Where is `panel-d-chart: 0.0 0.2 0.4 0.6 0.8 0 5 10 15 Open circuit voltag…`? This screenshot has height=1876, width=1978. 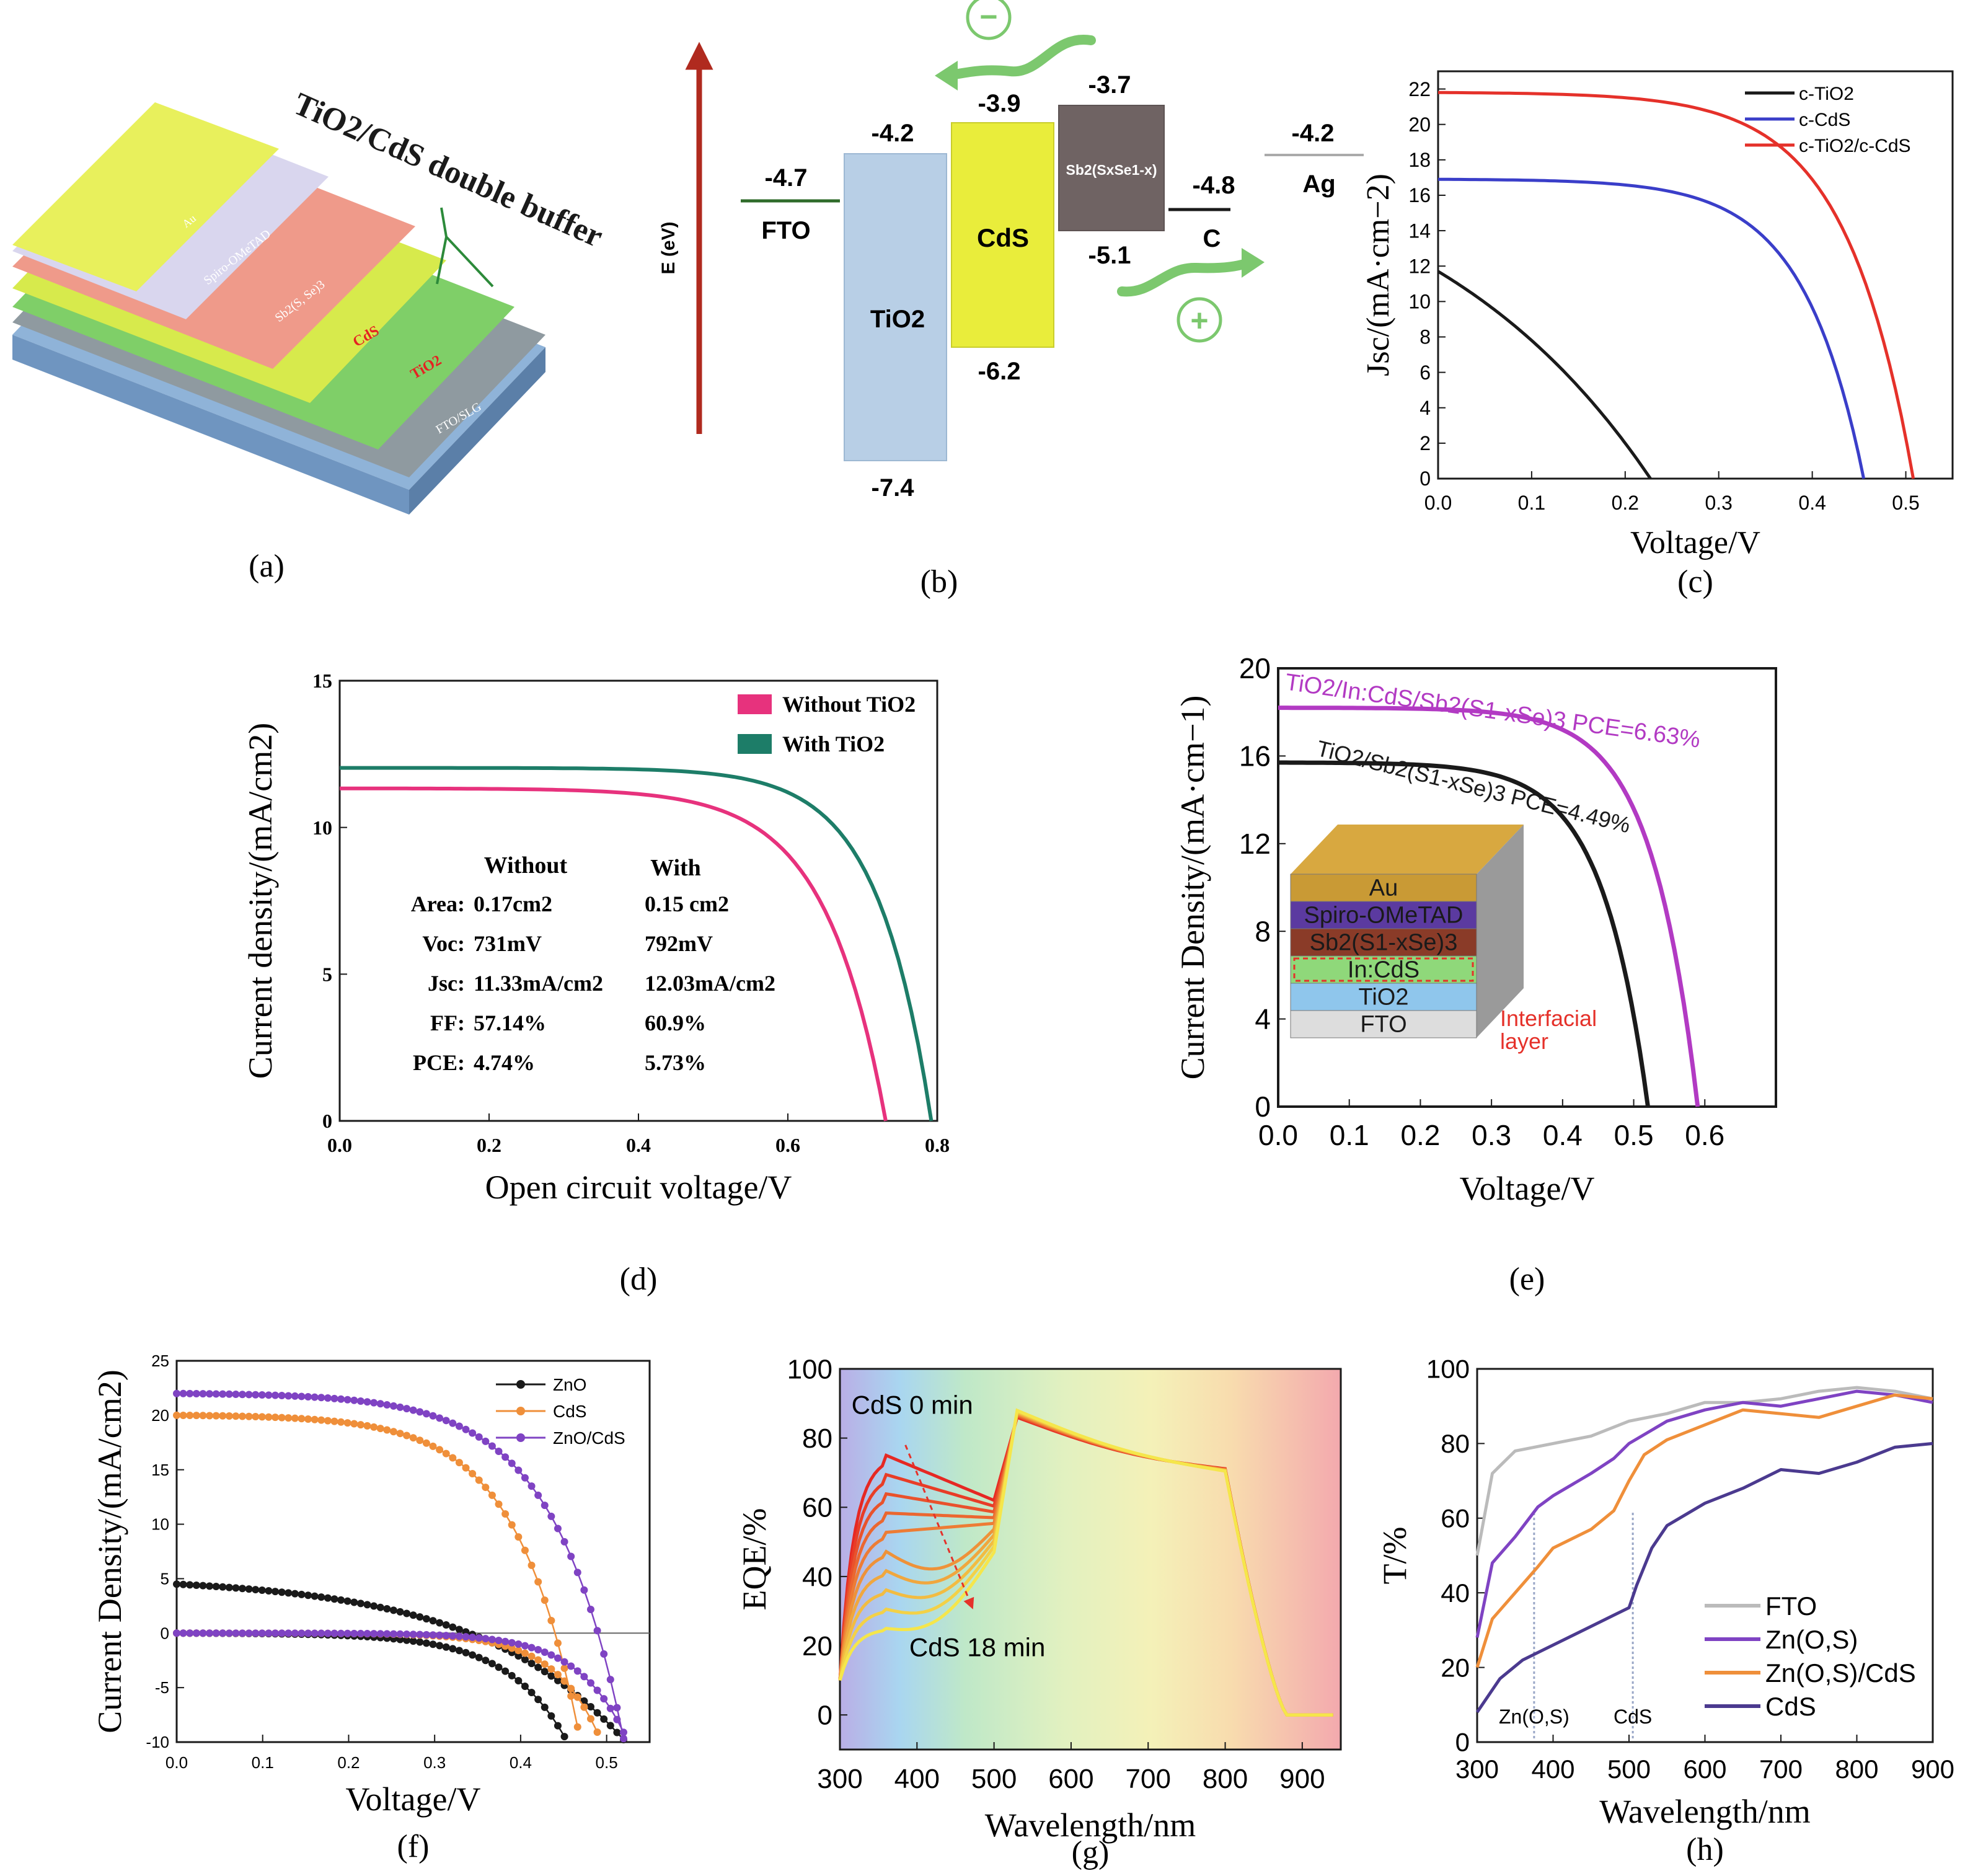 panel-d-chart: 0.0 0.2 0.4 0.6 0.8 0 5 10 15 Open circuit voltag… is located at coordinates (596, 983).